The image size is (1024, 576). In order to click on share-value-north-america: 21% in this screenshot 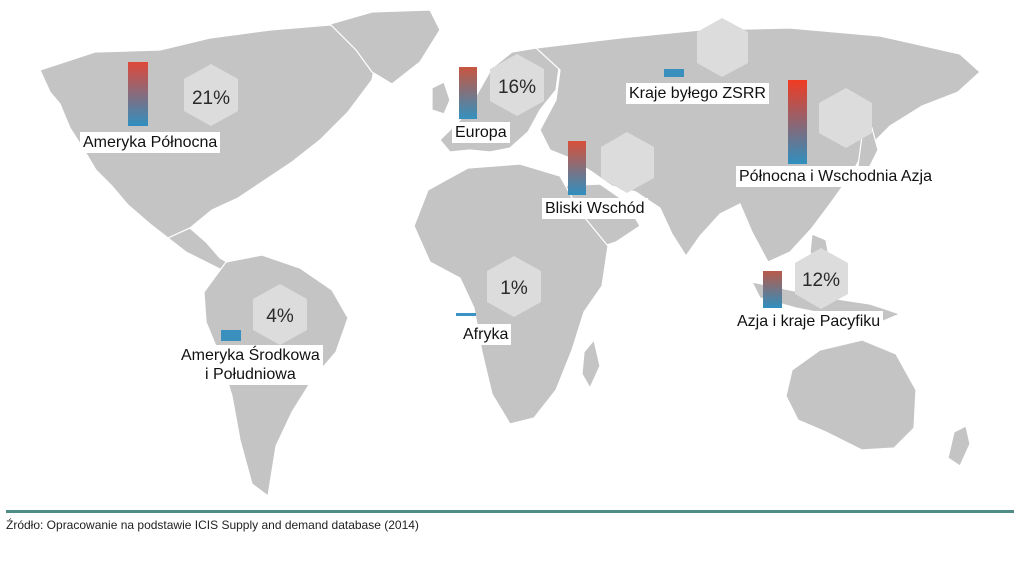, I will do `click(211, 98)`.